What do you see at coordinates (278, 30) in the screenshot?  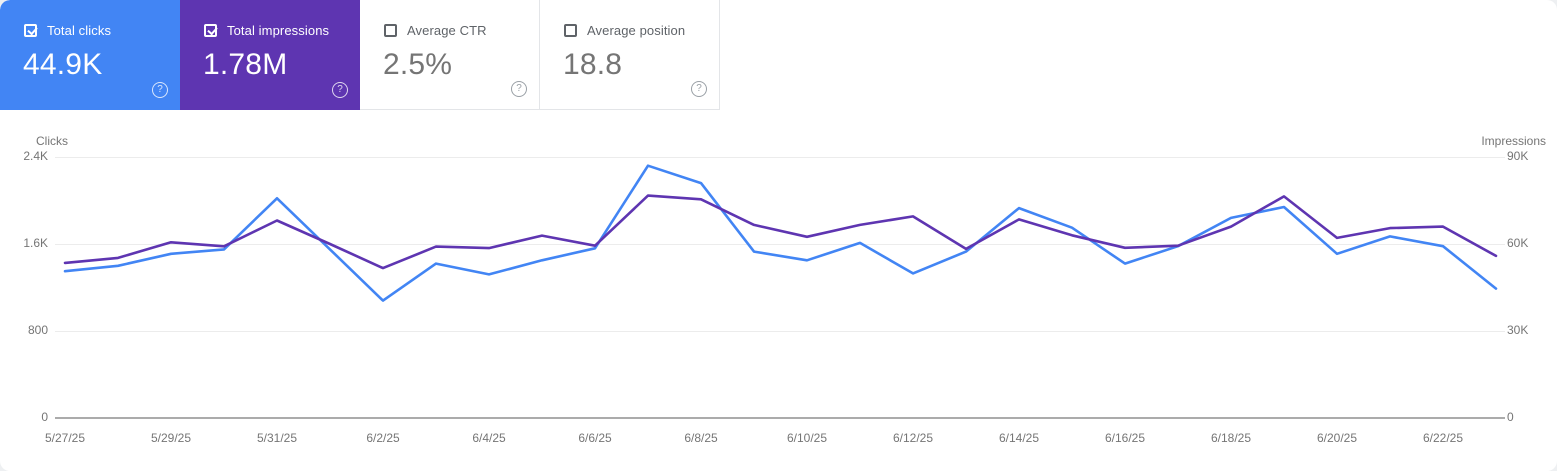 I see `metric-label: Total impressions` at bounding box center [278, 30].